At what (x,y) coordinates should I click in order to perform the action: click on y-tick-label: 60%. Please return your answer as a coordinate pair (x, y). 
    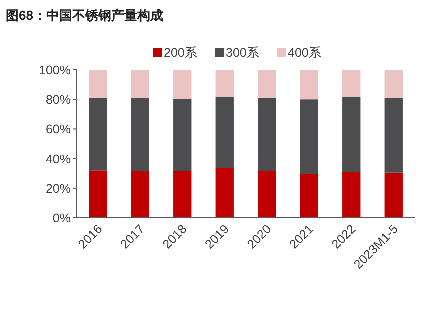
    Looking at the image, I should click on (58, 129).